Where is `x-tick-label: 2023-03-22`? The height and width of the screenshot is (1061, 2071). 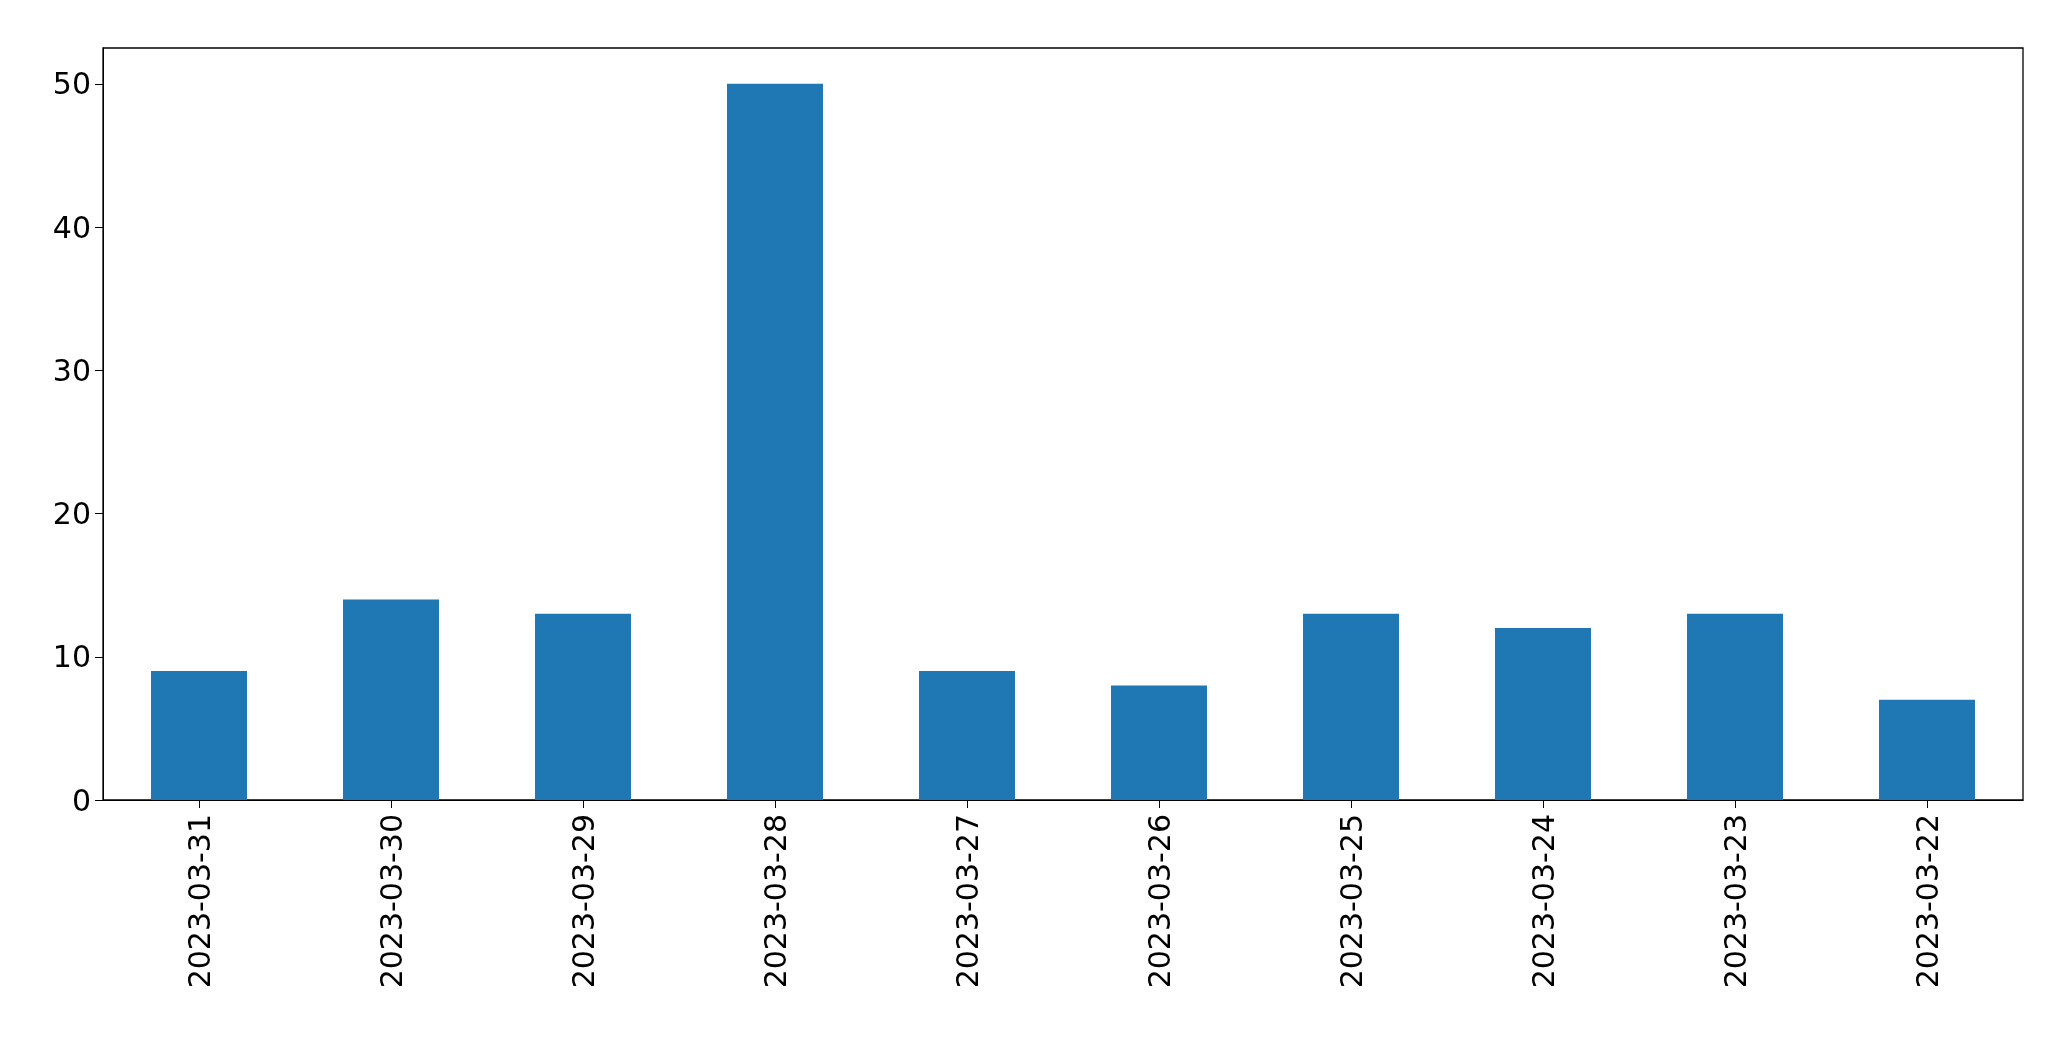
x-tick-label: 2023-03-22 is located at coordinates (1927, 901).